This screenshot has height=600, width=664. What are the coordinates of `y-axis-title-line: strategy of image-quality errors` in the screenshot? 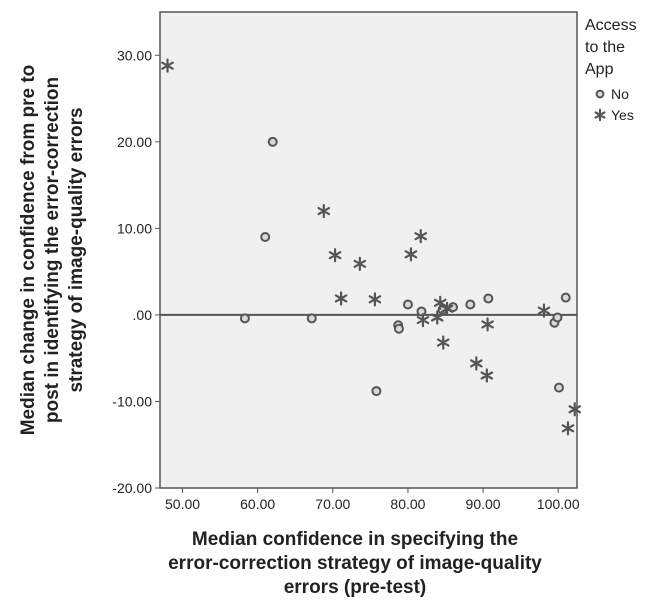 It's located at (76, 249).